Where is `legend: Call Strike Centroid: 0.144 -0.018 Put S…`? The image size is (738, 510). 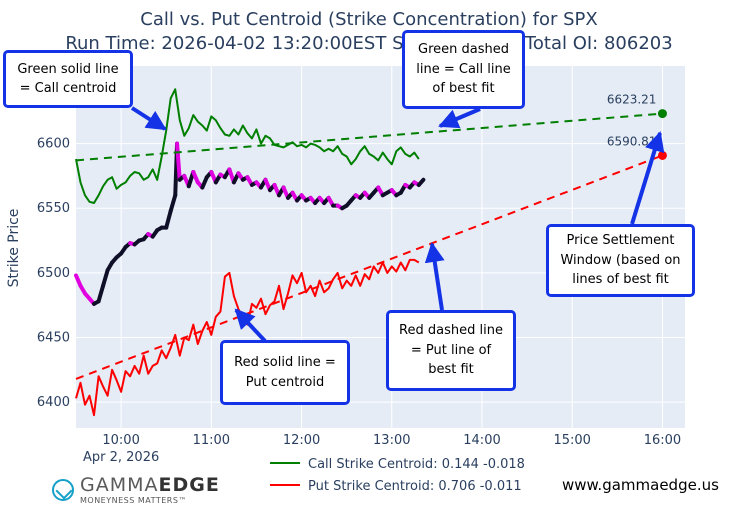 legend: Call Strike Centroid: 0.144 -0.018 Put S… is located at coordinates (397, 475).